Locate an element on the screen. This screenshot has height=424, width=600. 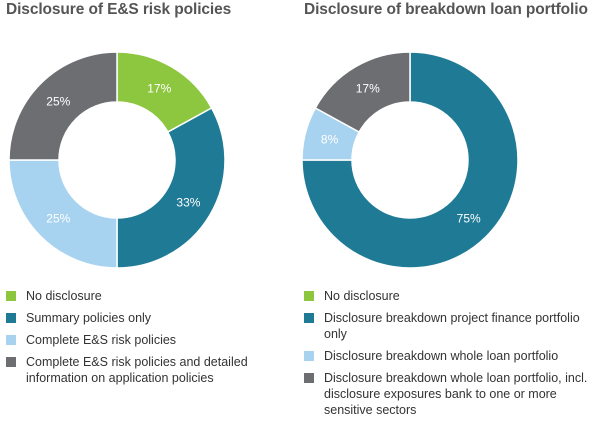
slice-complete-e-s-risk-policies is located at coordinates (63, 214).